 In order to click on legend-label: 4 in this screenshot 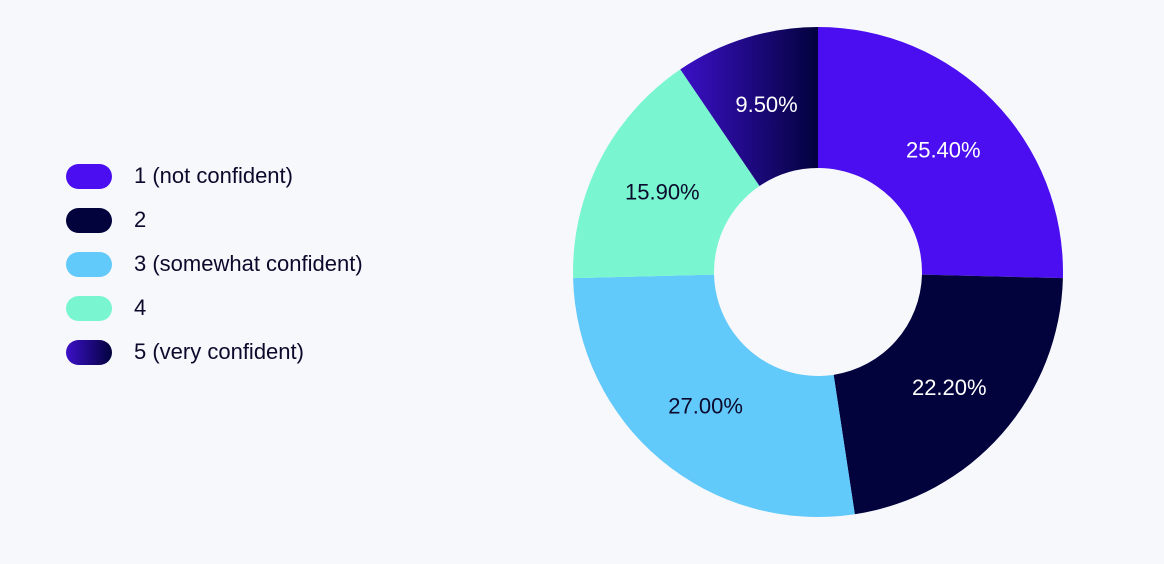, I will do `click(140, 307)`.